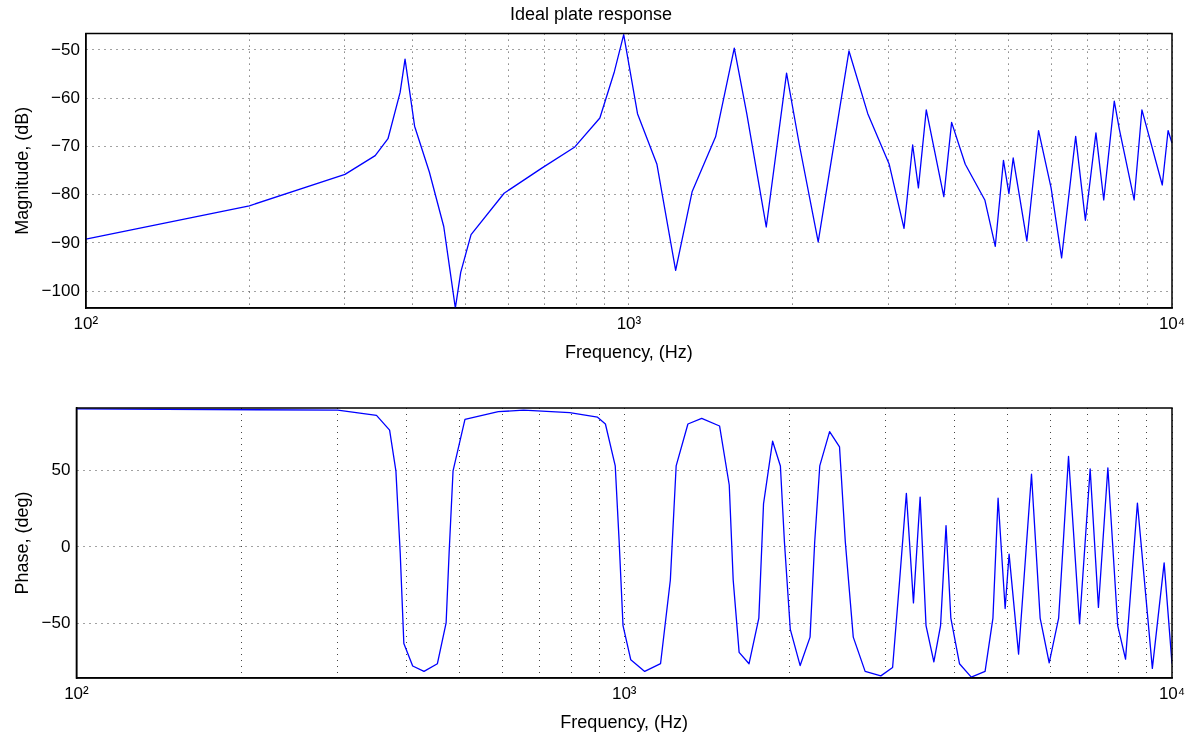 Image resolution: width=1197 pixels, height=740 pixels. I want to click on y-tick-label: −60, so click(65, 97).